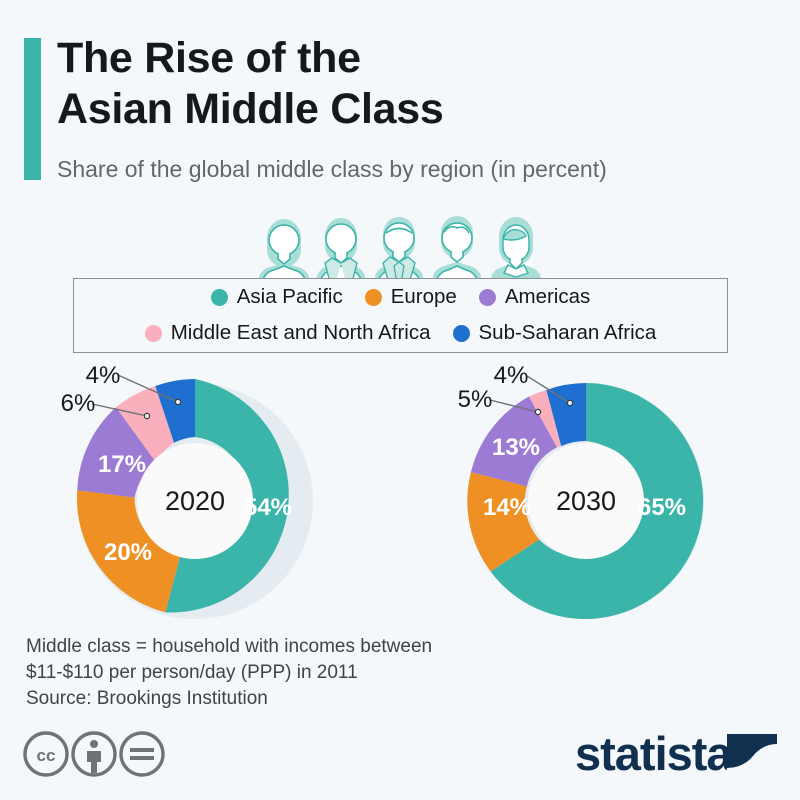  What do you see at coordinates (268, 507) in the screenshot?
I see `slice-label-asia-pacific-2020: 54%` at bounding box center [268, 507].